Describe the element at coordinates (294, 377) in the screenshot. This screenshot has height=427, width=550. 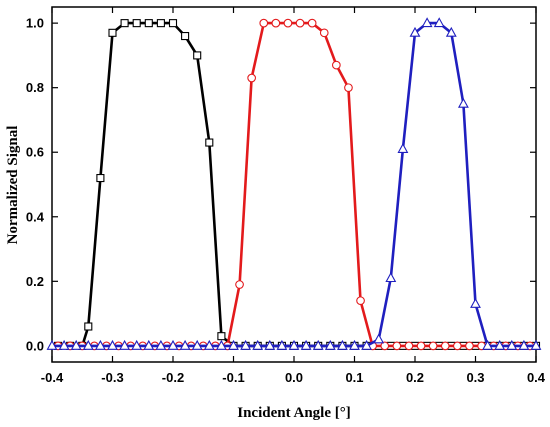
I see `x-tick-label: 0.0` at that location.